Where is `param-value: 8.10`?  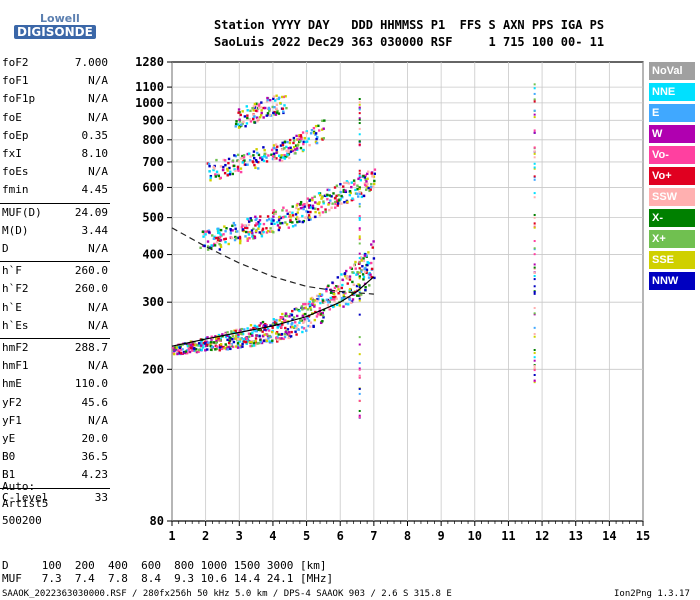 param-value: 8.10 is located at coordinates (95, 153).